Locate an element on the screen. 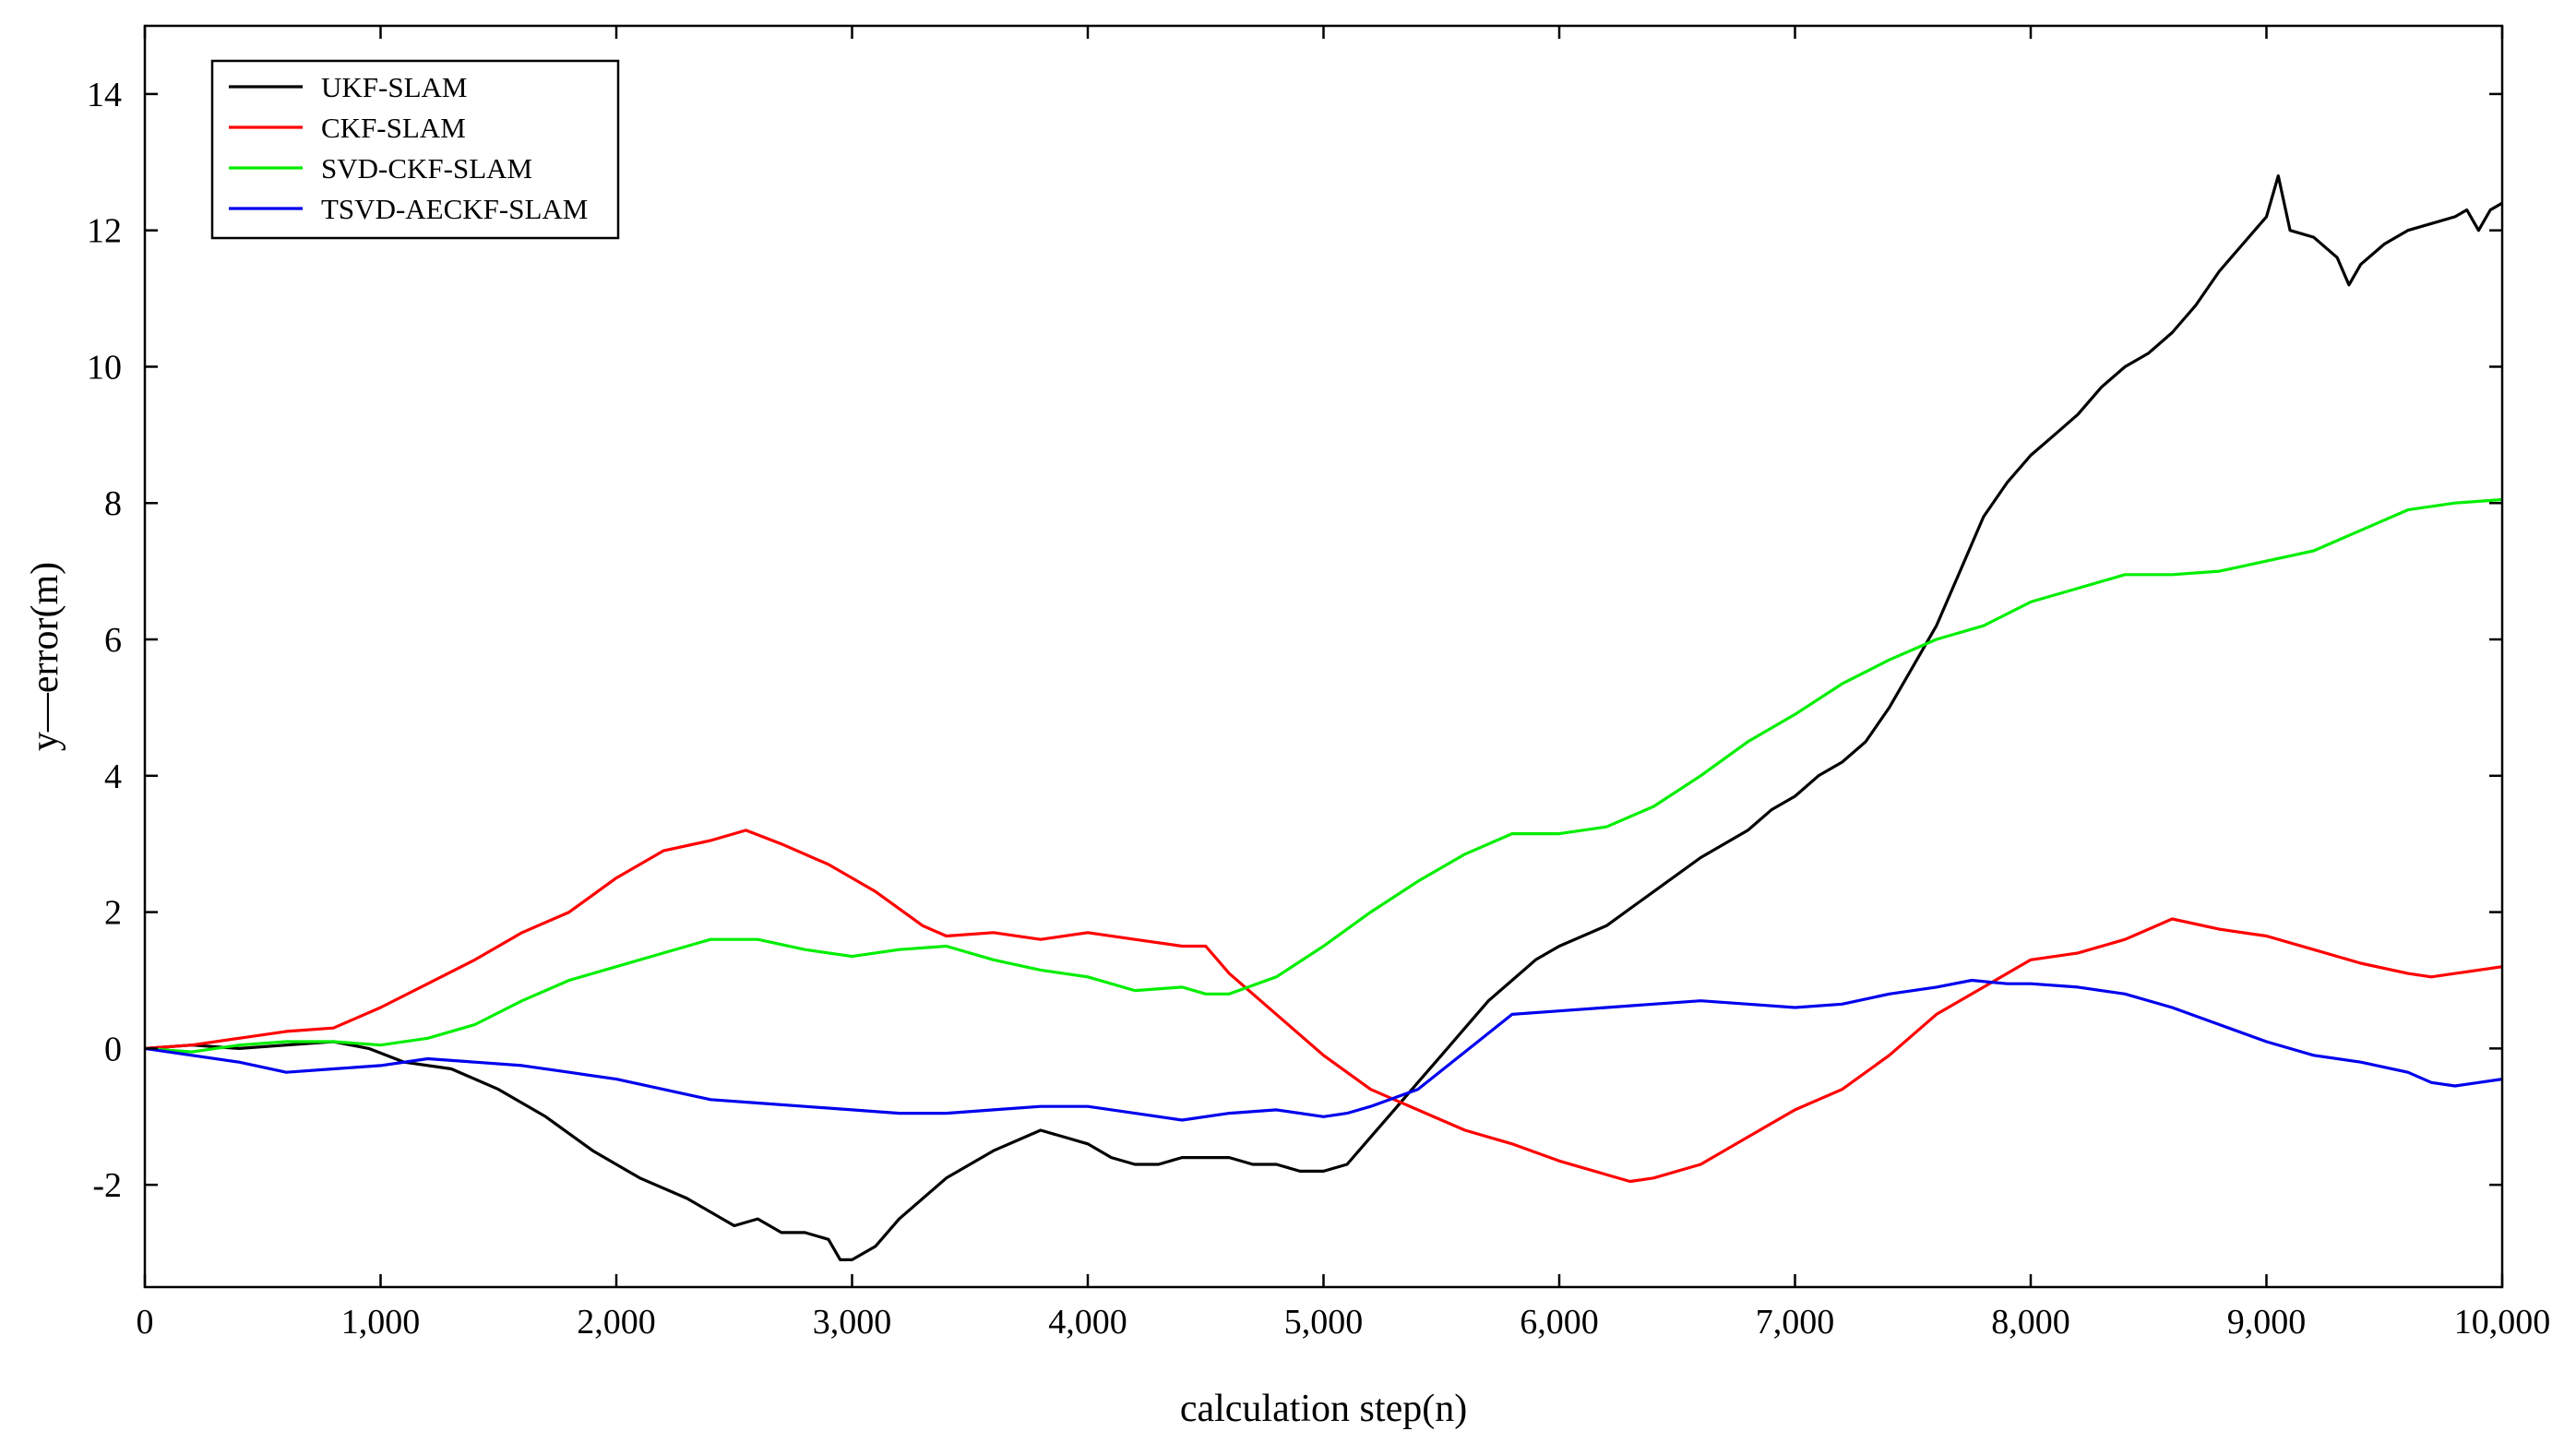  y-tick-label: 4 is located at coordinates (113, 776).